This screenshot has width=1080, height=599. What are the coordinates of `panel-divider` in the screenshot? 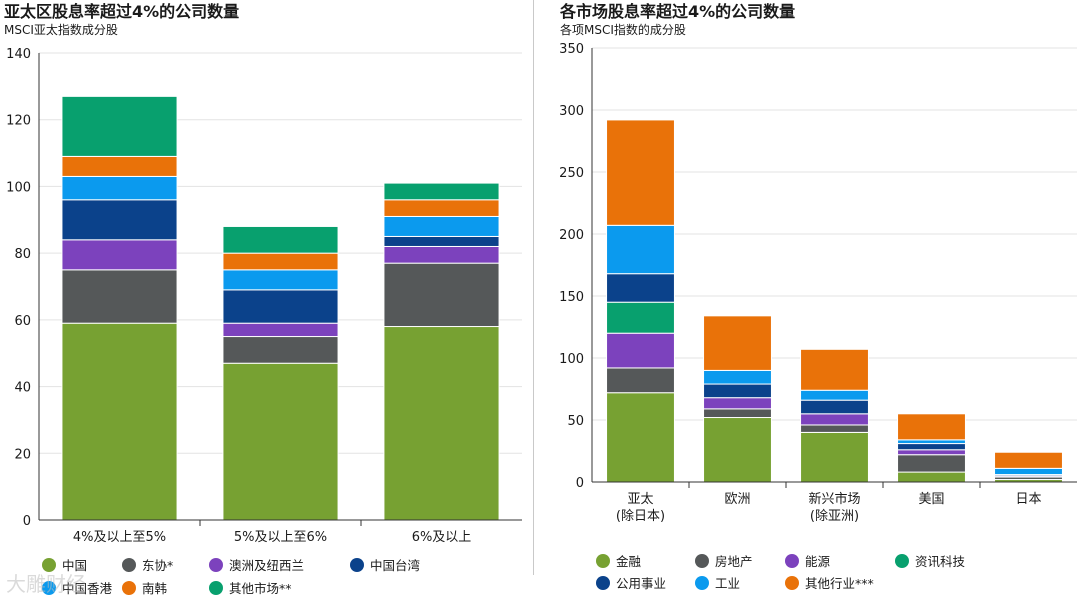 It's located at (533, 287).